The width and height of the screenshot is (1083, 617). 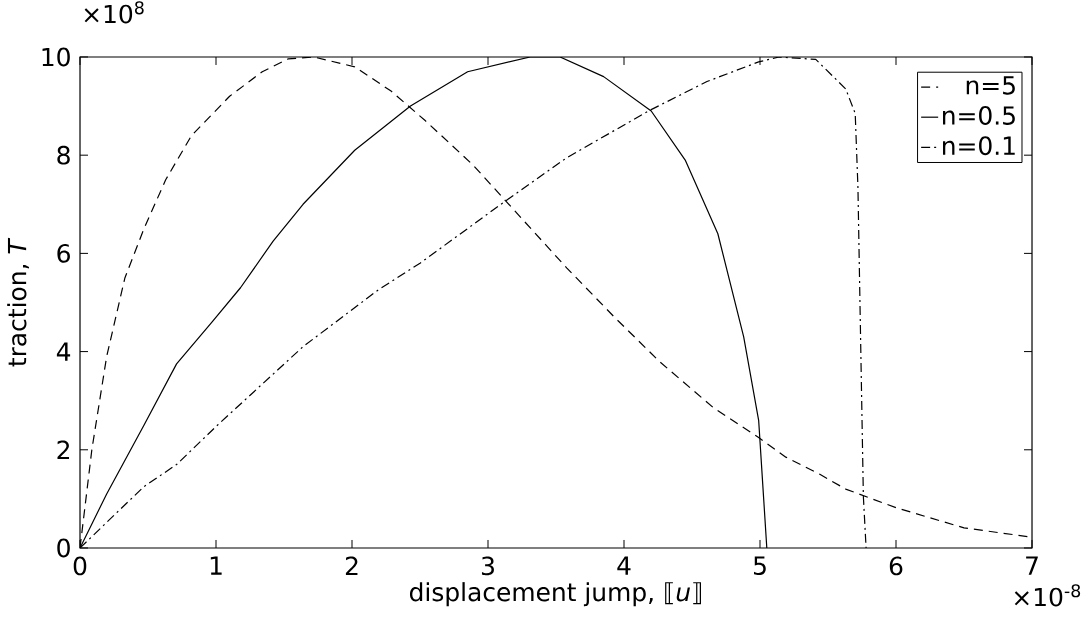 What do you see at coordinates (1032, 565) in the screenshot?
I see `x-tick-label: 7` at bounding box center [1032, 565].